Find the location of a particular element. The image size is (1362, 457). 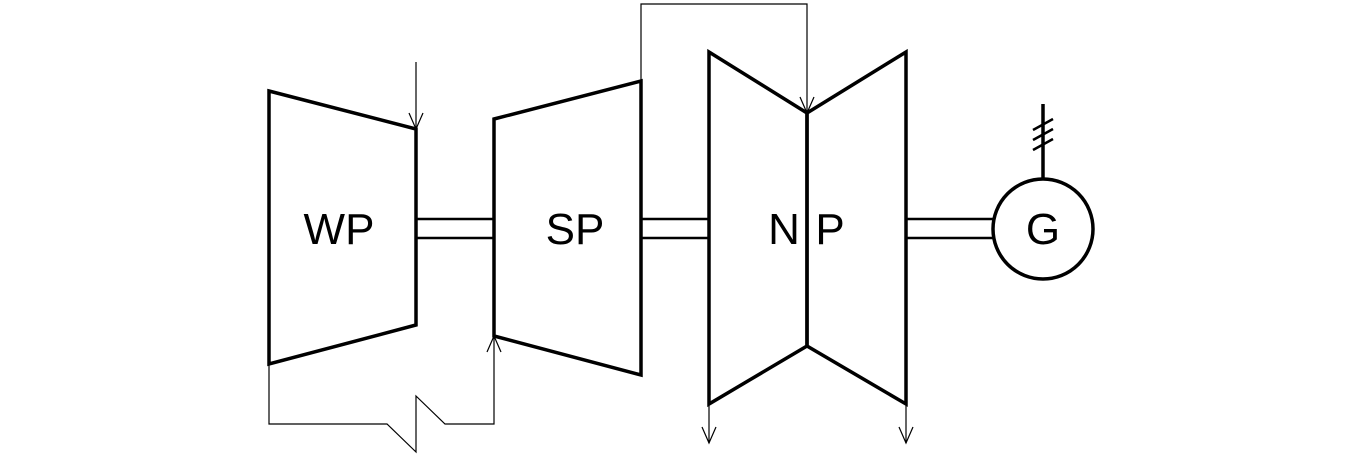

reheat-steam-line is located at coordinates (385, 394).